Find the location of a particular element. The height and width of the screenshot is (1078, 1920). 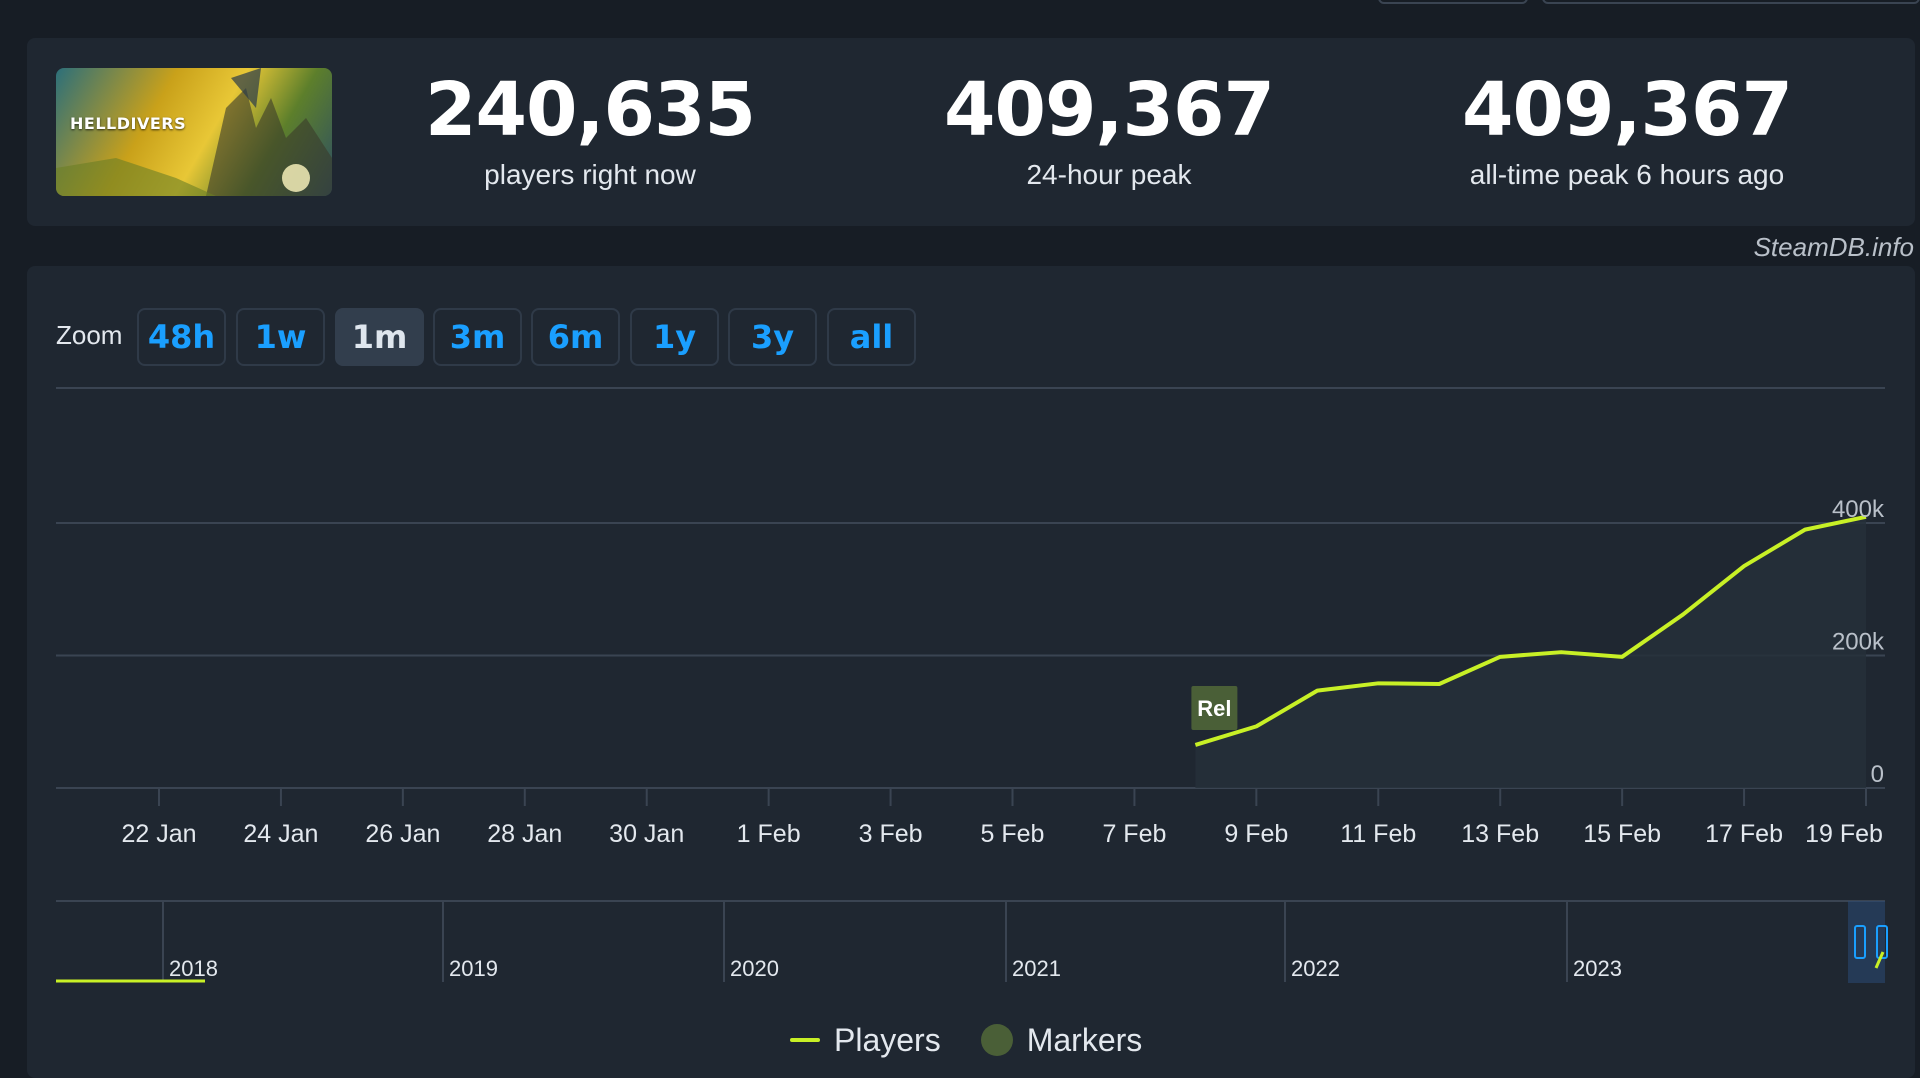

stat-24h-peak: 409,367 24-hour peak is located at coordinates (1109, 130).